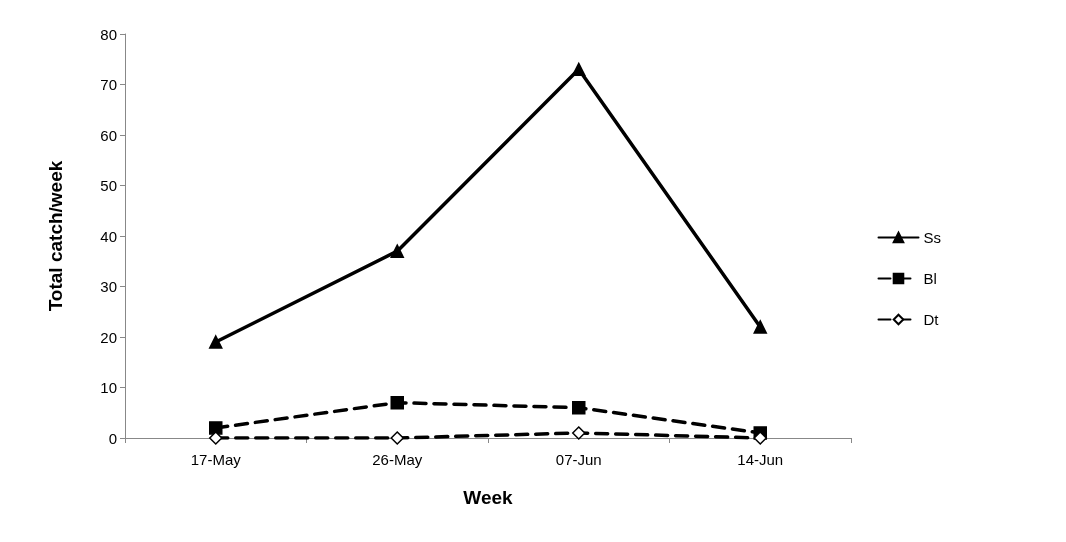 The width and height of the screenshot is (1066, 542). Describe the element at coordinates (55, 236) in the screenshot. I see `y-axis-title: Total catch/week` at that location.